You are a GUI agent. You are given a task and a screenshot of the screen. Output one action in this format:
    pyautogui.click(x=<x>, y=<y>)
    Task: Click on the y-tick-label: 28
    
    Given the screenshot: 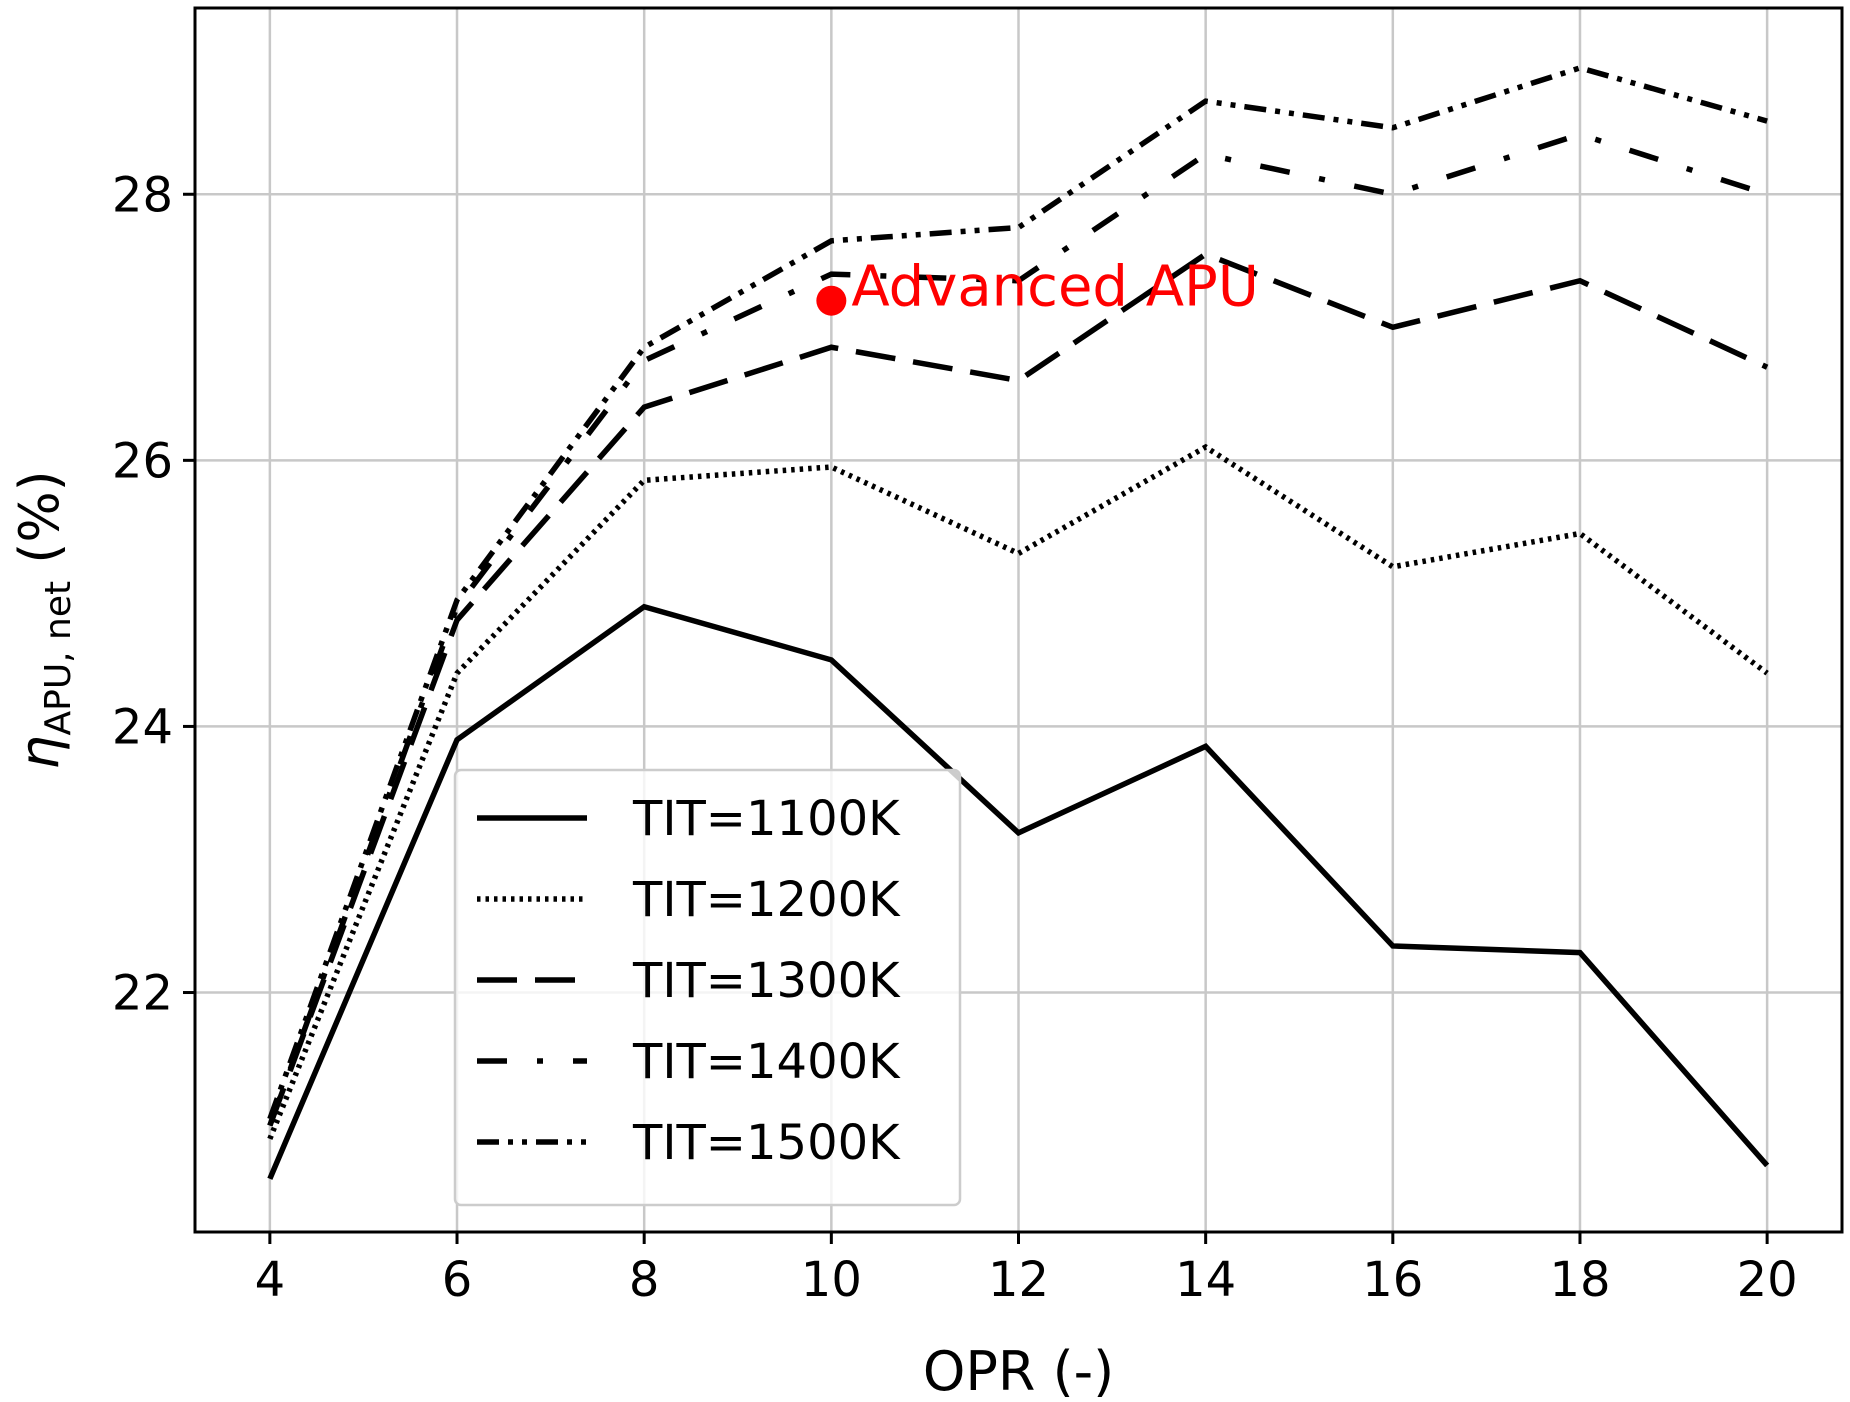 What is the action you would take?
    pyautogui.click(x=142, y=195)
    